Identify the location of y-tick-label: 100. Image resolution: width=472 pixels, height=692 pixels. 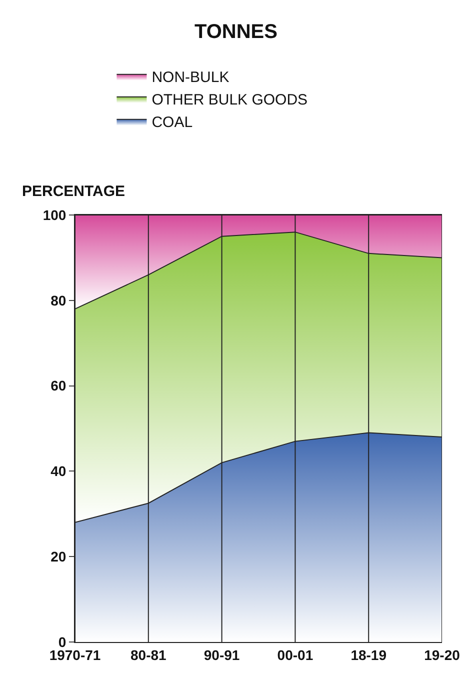
(54, 214).